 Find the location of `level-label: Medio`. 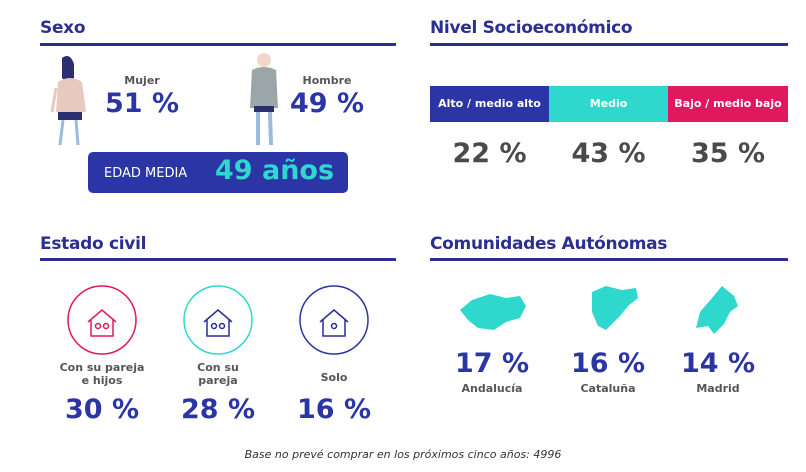

level-label: Medio is located at coordinates (608, 103).